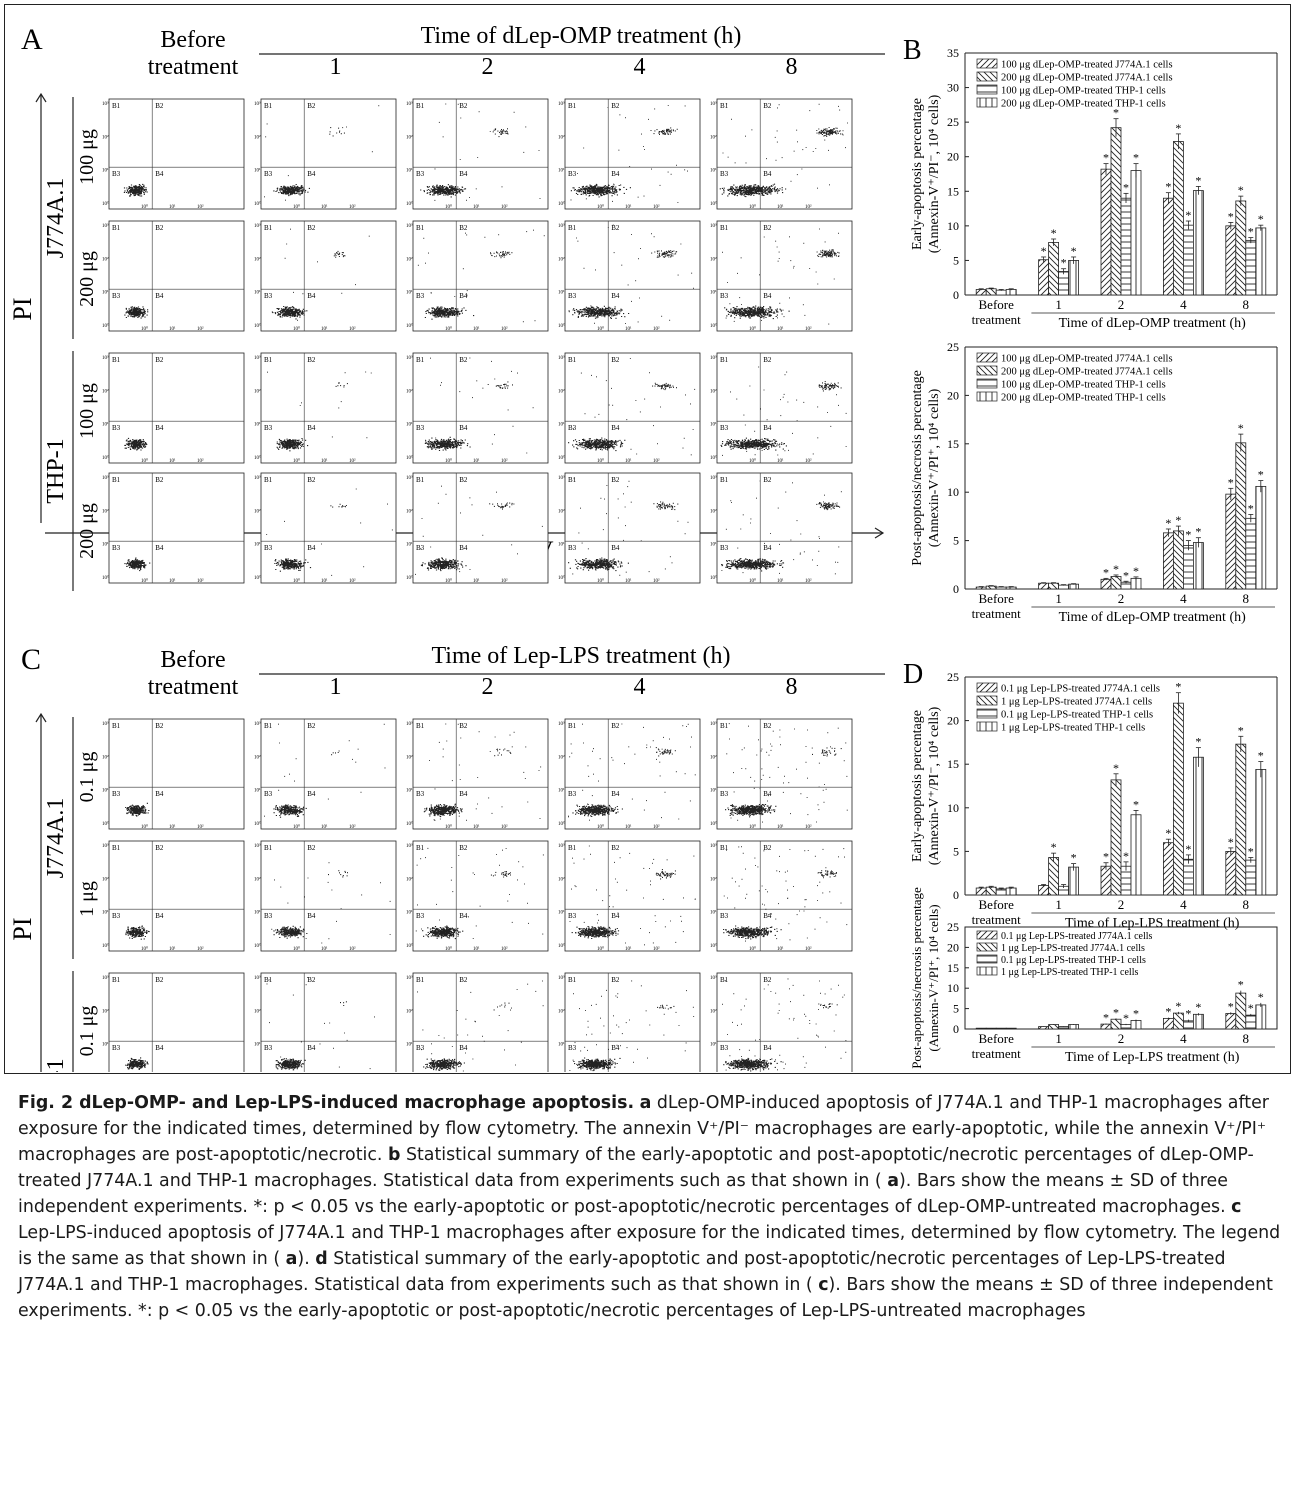 This screenshot has width=1295, height=1506. Describe the element at coordinates (917, 174) in the screenshot. I see `y-axis-label: Early-apoptosis percentage` at that location.